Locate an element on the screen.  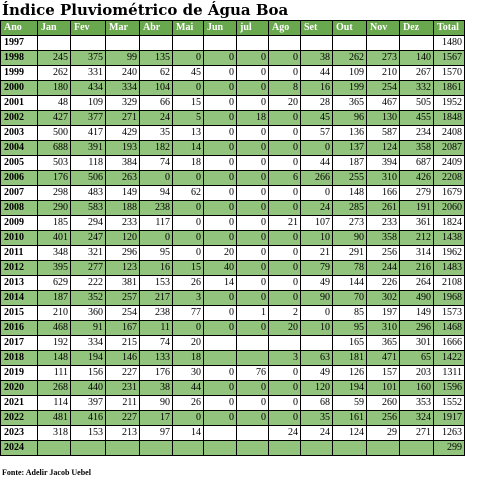
table-row: 1998 245 375 99 135 0 0 0 0 38 262 273 140 1567 is located at coordinates (232, 58).